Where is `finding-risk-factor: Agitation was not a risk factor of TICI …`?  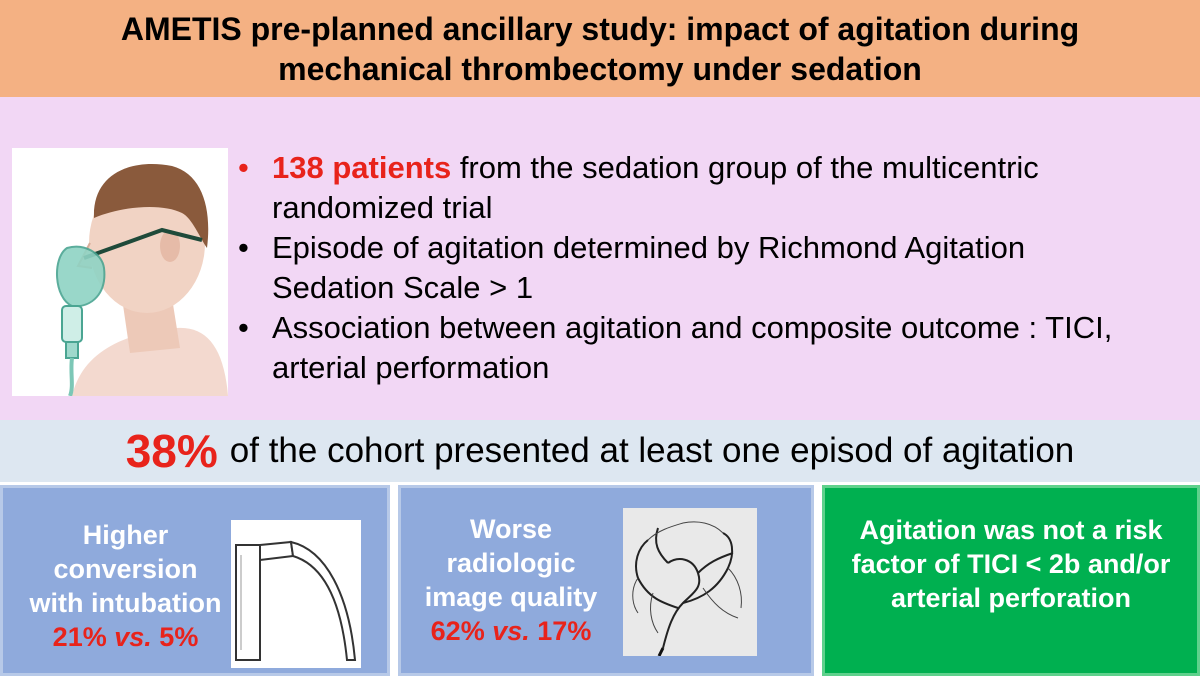 finding-risk-factor: Agitation was not a risk factor of TICI … is located at coordinates (1011, 580).